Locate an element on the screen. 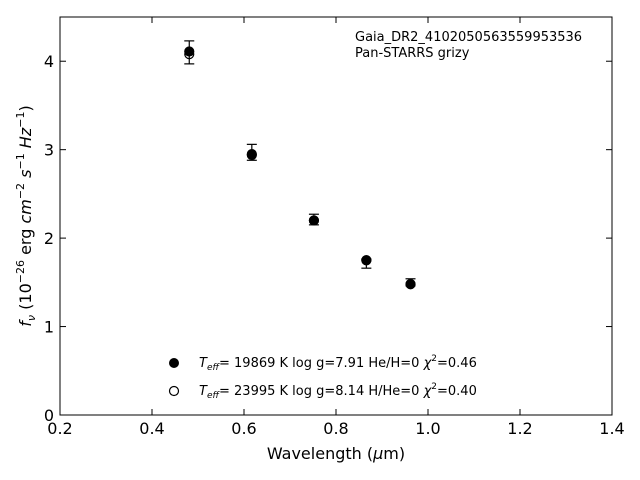  legend-entry-2: Teff= 23995 K log g=8.14 H/He=0 χ2=0.40 is located at coordinates (338, 391).